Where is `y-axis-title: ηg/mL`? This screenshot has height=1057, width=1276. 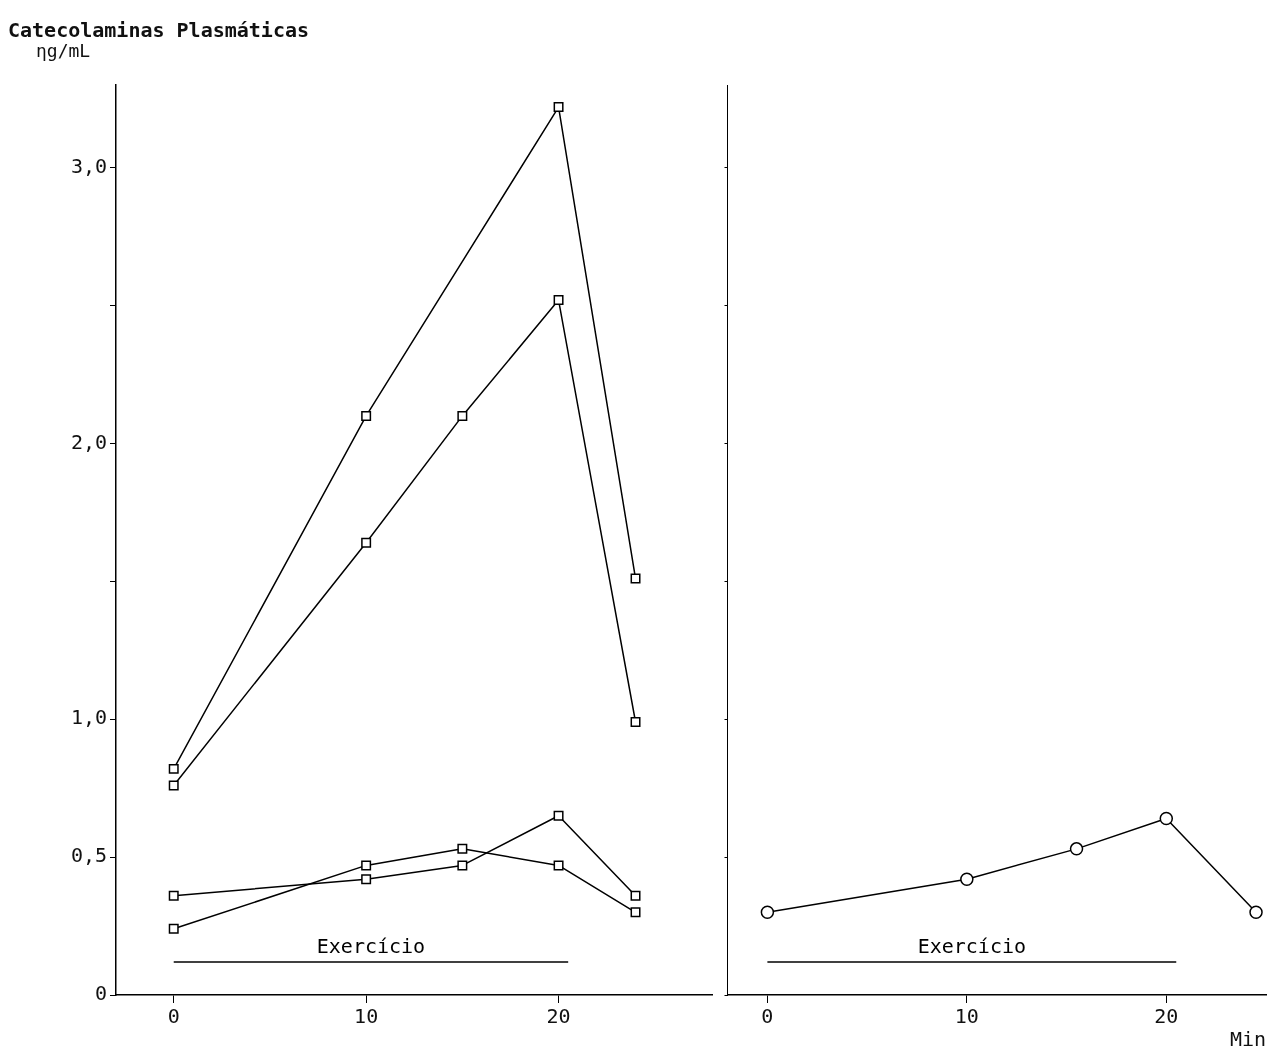 y-axis-title: ηg/mL is located at coordinates (63, 50).